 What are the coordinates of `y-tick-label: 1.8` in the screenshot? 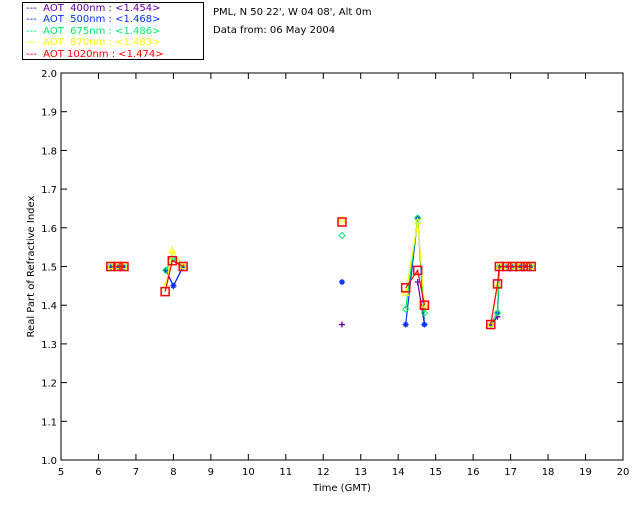 It's located at (49, 151).